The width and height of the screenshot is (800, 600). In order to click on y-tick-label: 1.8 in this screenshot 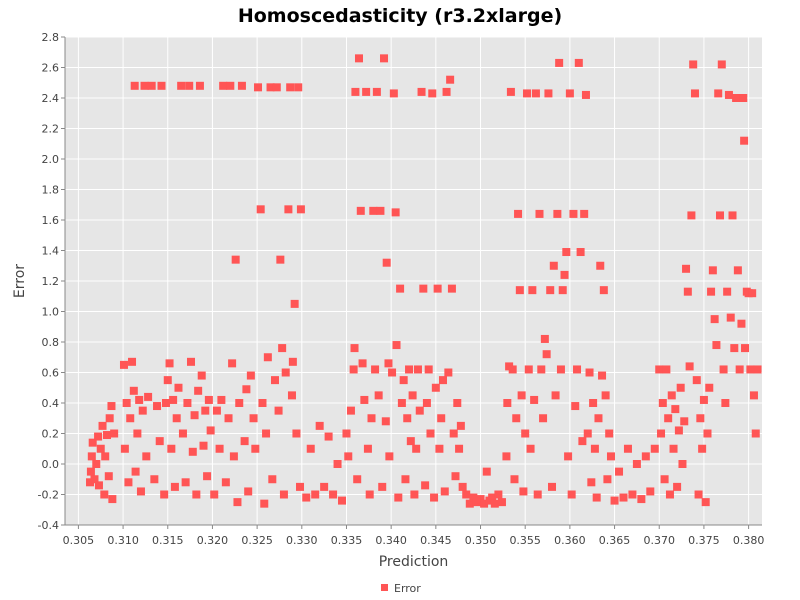, I will do `click(51, 190)`.